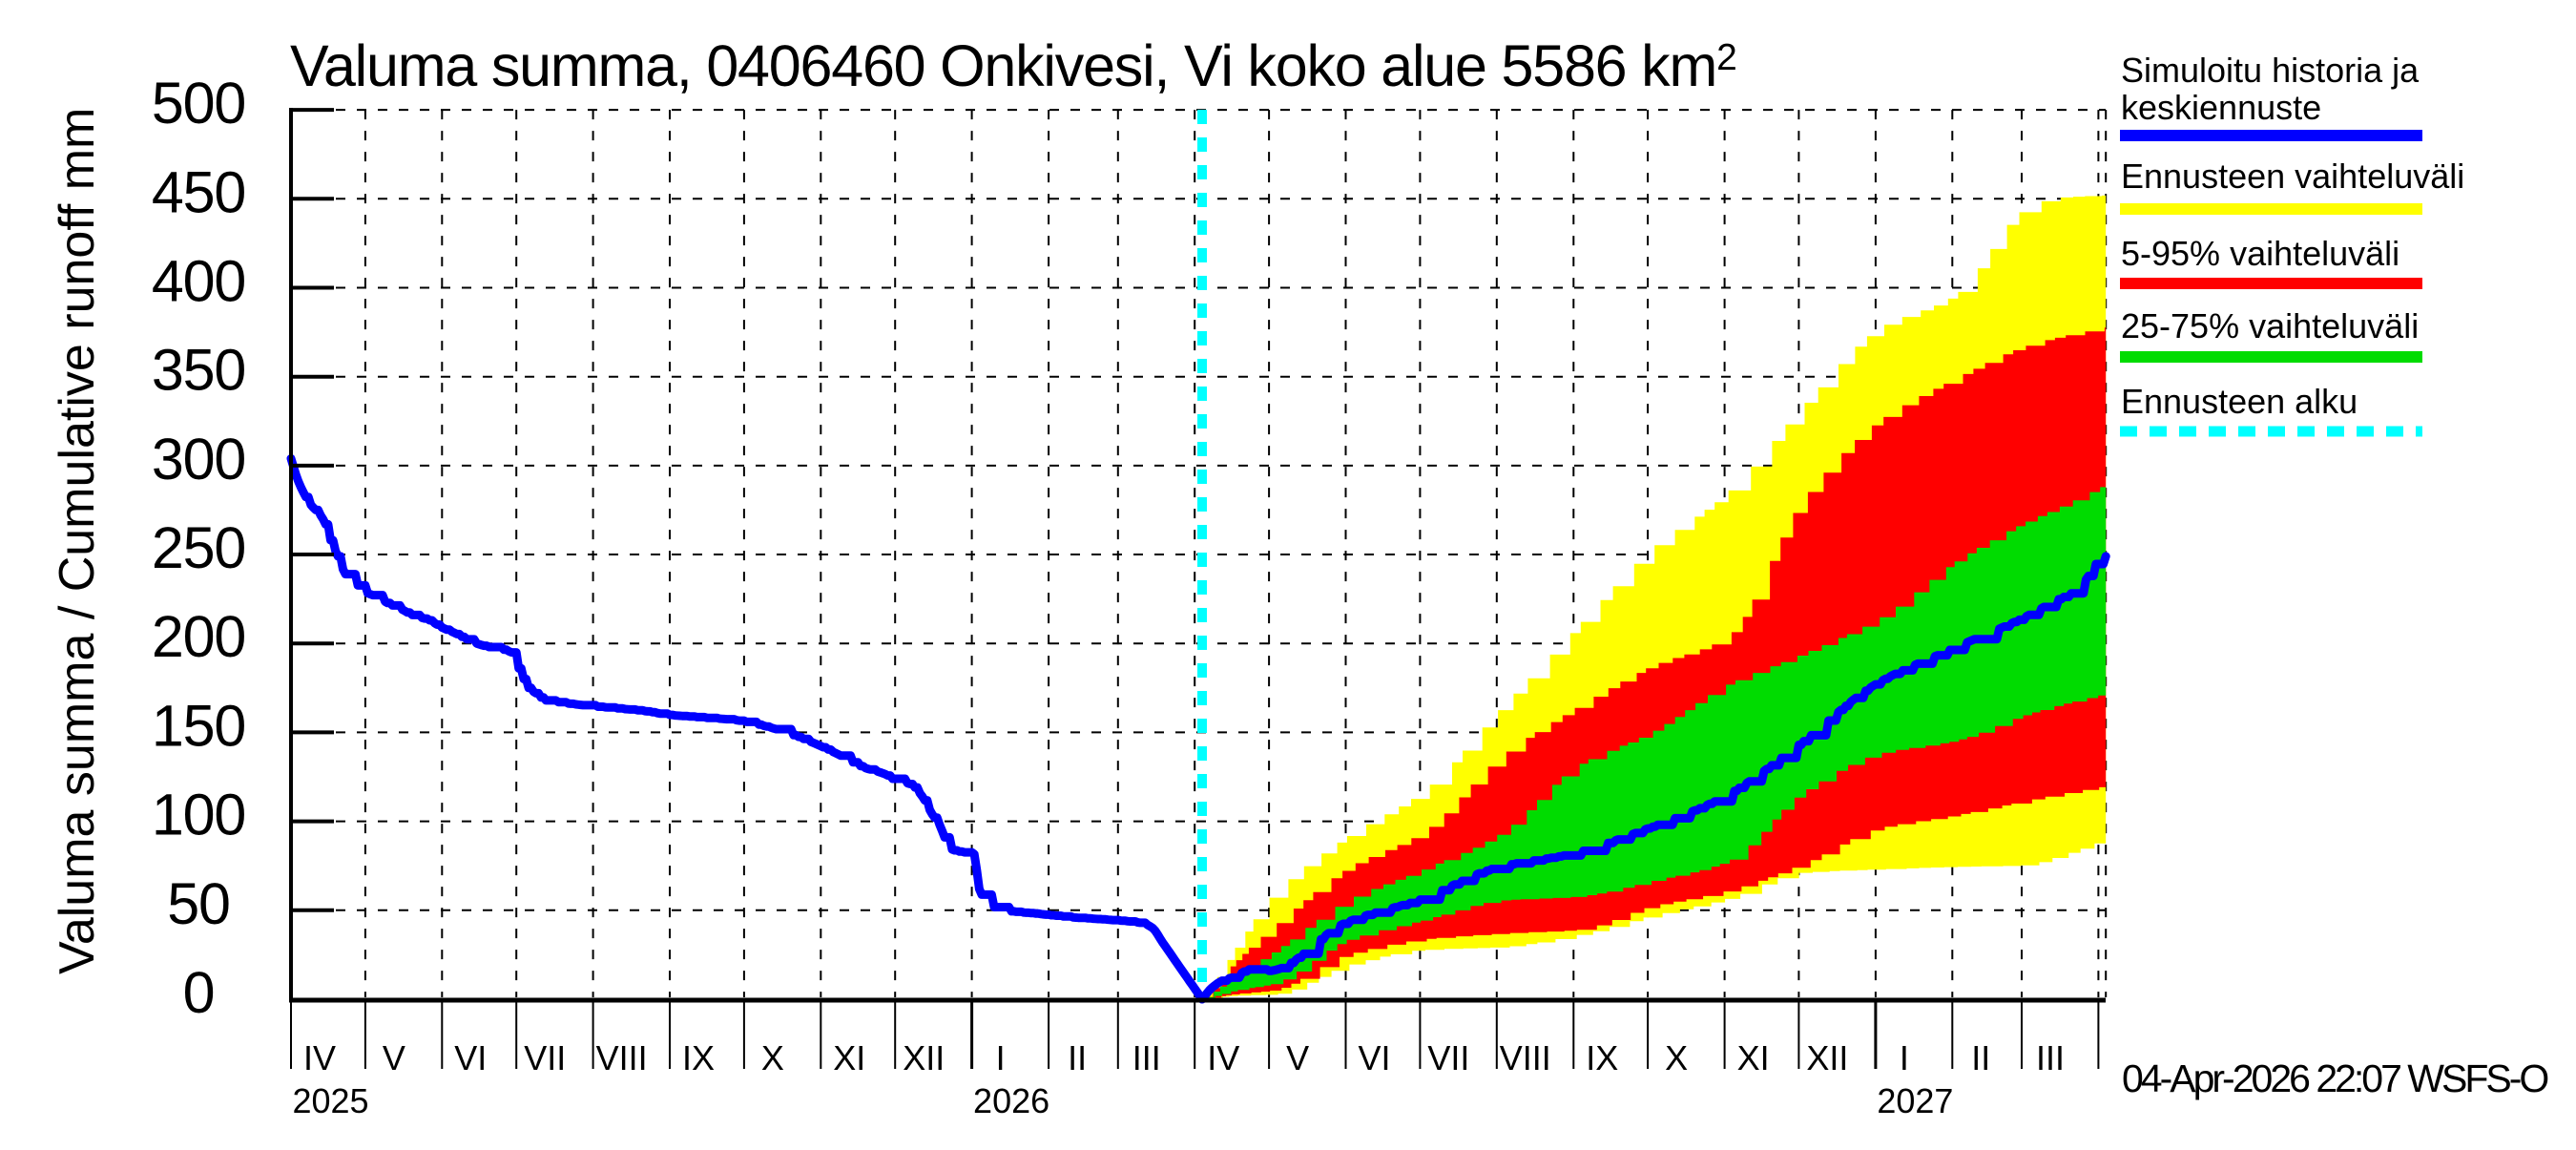 The image size is (2576, 1150). What do you see at coordinates (2334, 1078) in the screenshot?
I see `svg-text: 04-Apr-2026 22:07 WSFS-O` at bounding box center [2334, 1078].